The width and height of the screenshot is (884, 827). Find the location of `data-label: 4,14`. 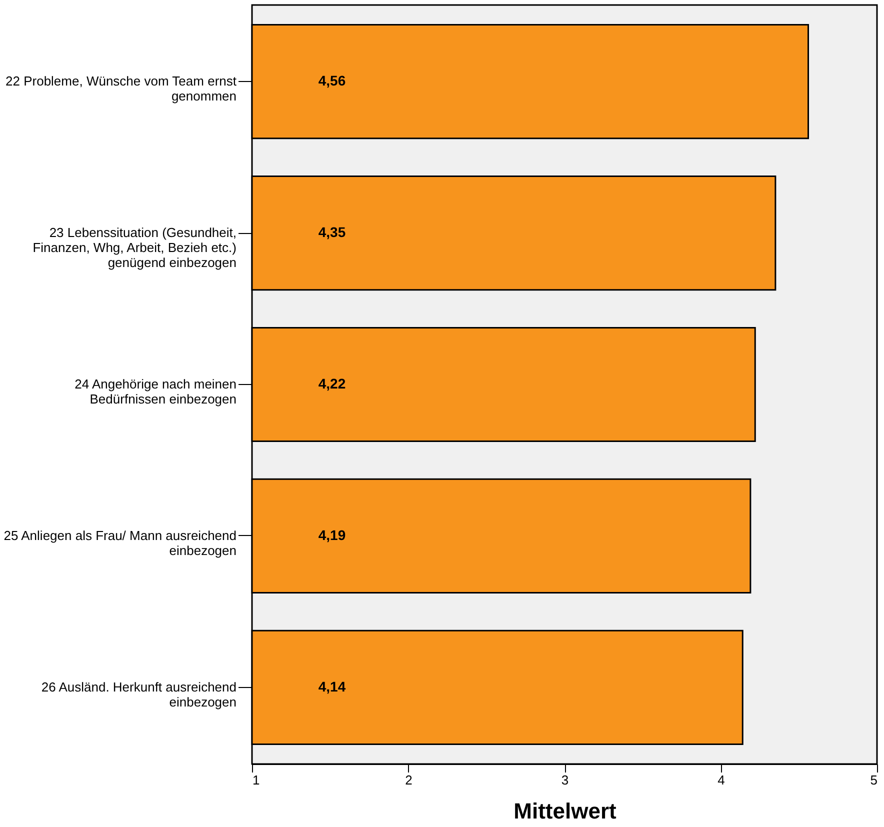

data-label: 4,14 is located at coordinates (332, 686).